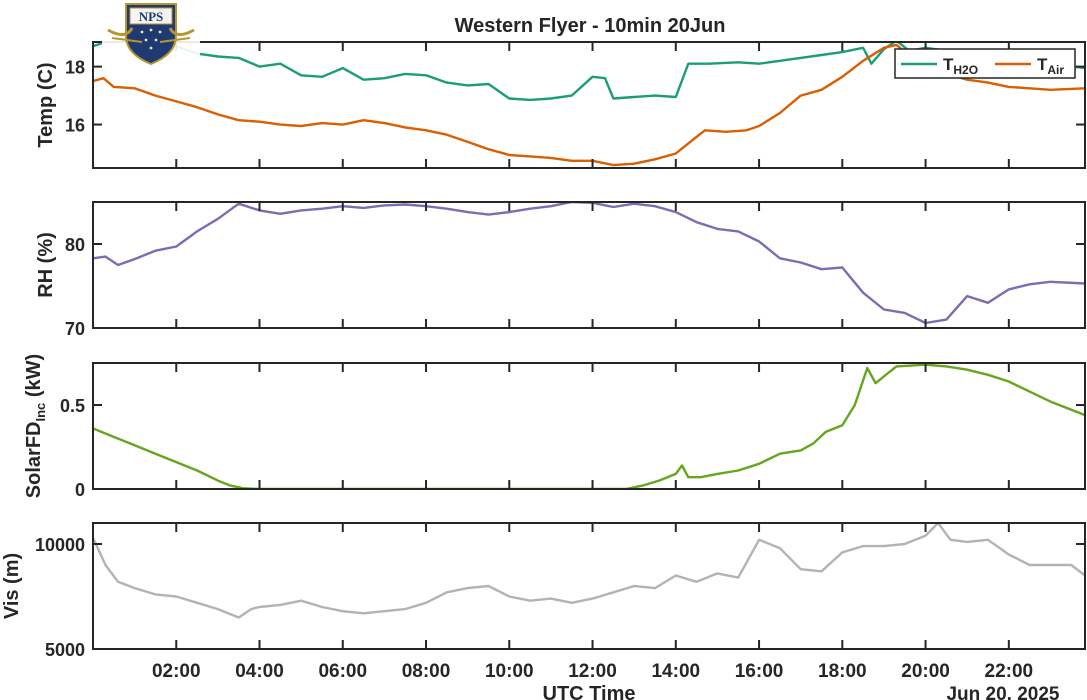 The width and height of the screenshot is (1087, 700). I want to click on x-tick-label: 12:00, so click(592, 671).